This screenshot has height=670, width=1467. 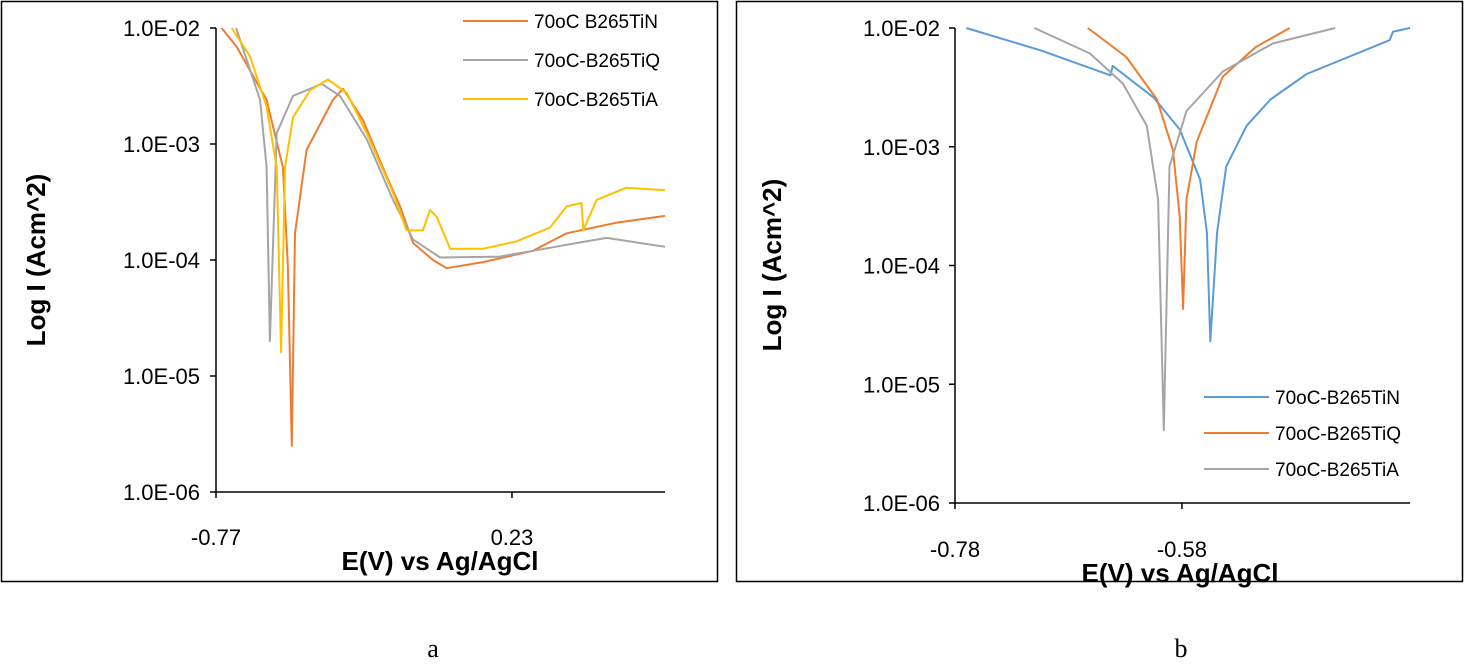 I want to click on panel-caption: a, so click(x=433, y=648).